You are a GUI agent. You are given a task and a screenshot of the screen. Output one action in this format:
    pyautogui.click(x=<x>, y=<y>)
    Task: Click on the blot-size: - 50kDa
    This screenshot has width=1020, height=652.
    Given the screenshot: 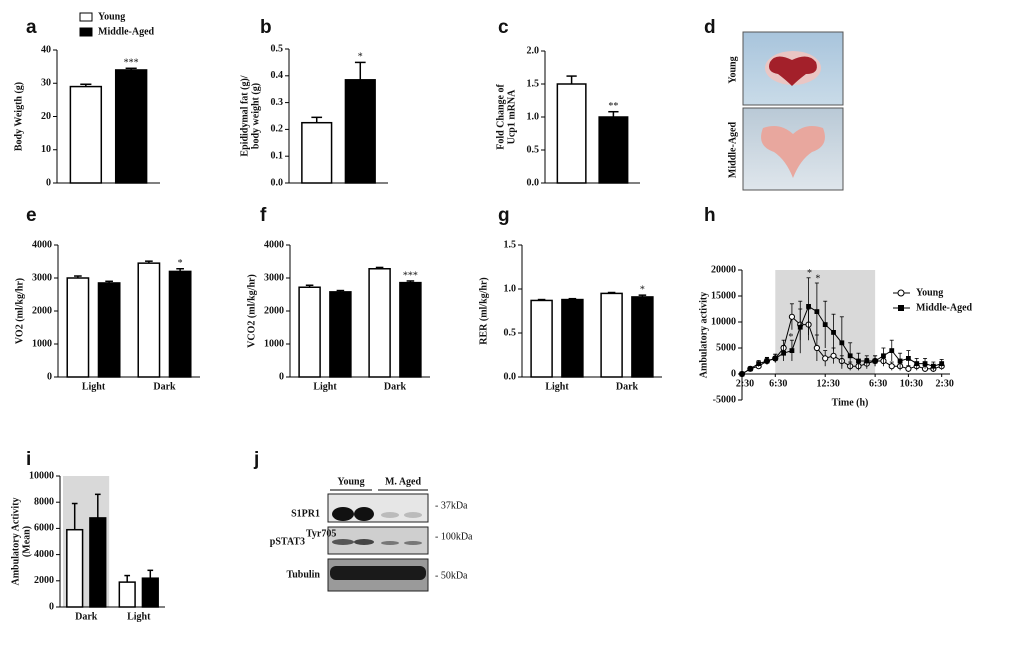 What is the action you would take?
    pyautogui.click(x=451, y=575)
    